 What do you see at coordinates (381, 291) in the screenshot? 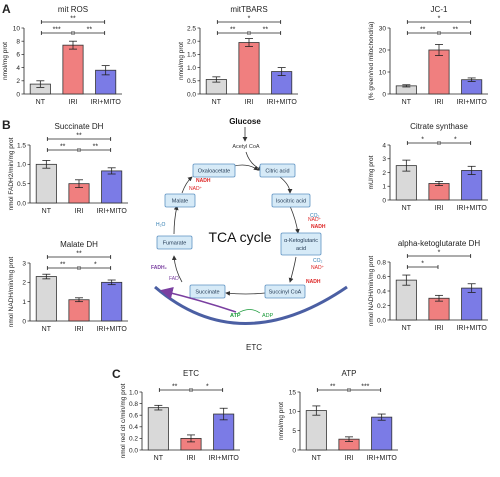
I see `y-tick-label: 0.4` at bounding box center [381, 291].